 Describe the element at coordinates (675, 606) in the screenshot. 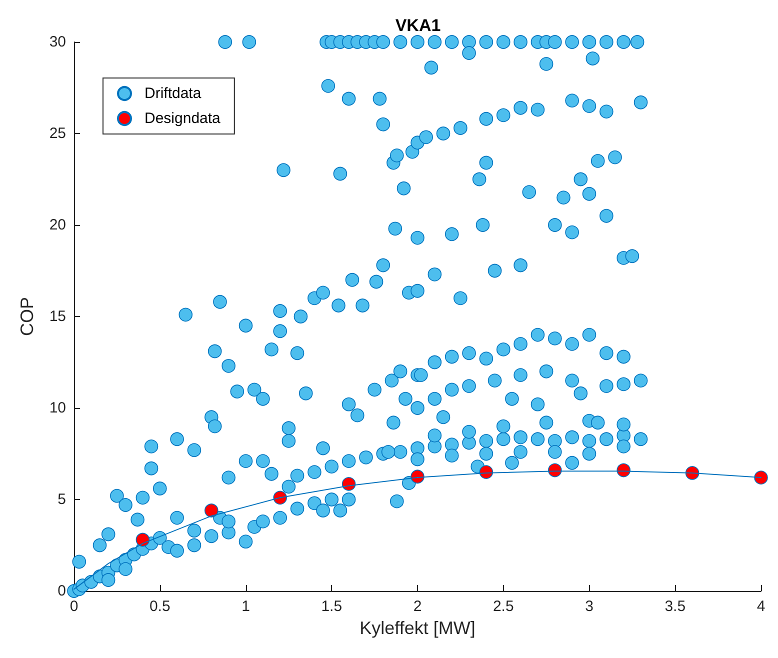

I see `x-tick-label: 3.5` at that location.